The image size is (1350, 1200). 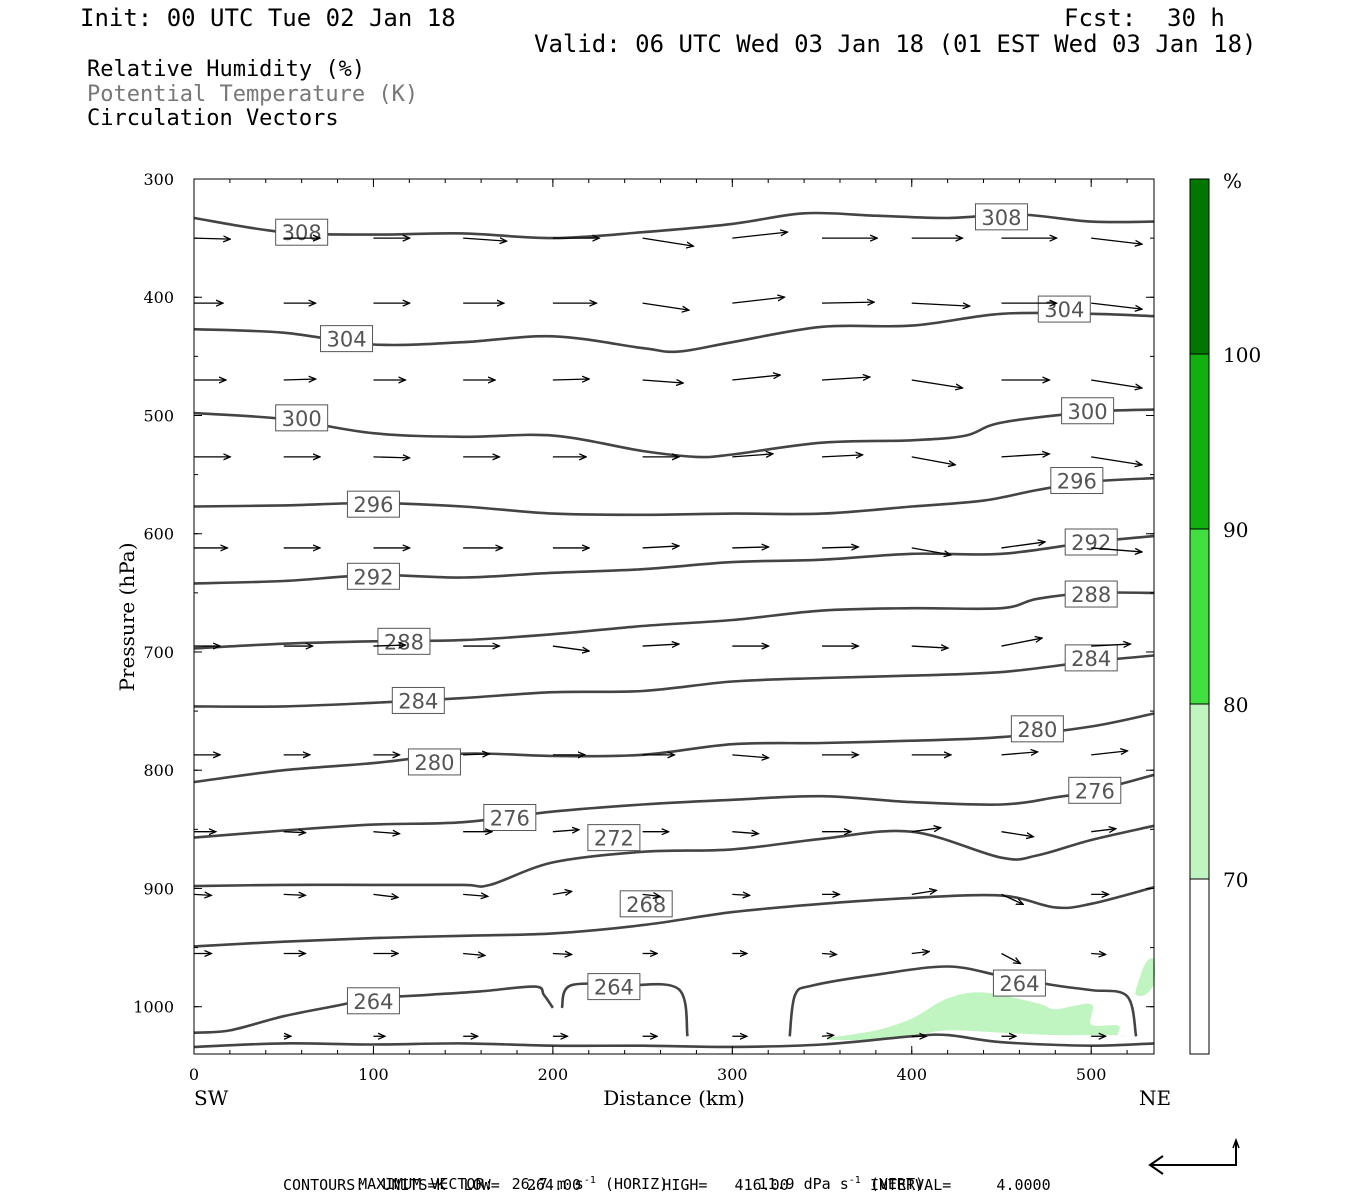 I want to click on theta-contour-label: 276, so click(x=510, y=819).